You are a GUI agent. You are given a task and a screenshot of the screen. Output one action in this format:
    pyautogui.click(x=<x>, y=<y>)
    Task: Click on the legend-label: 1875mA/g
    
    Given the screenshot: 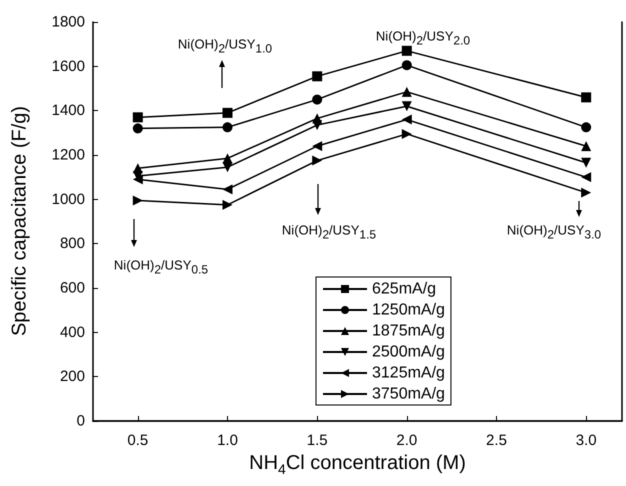 What is the action you would take?
    pyautogui.click(x=408, y=331)
    